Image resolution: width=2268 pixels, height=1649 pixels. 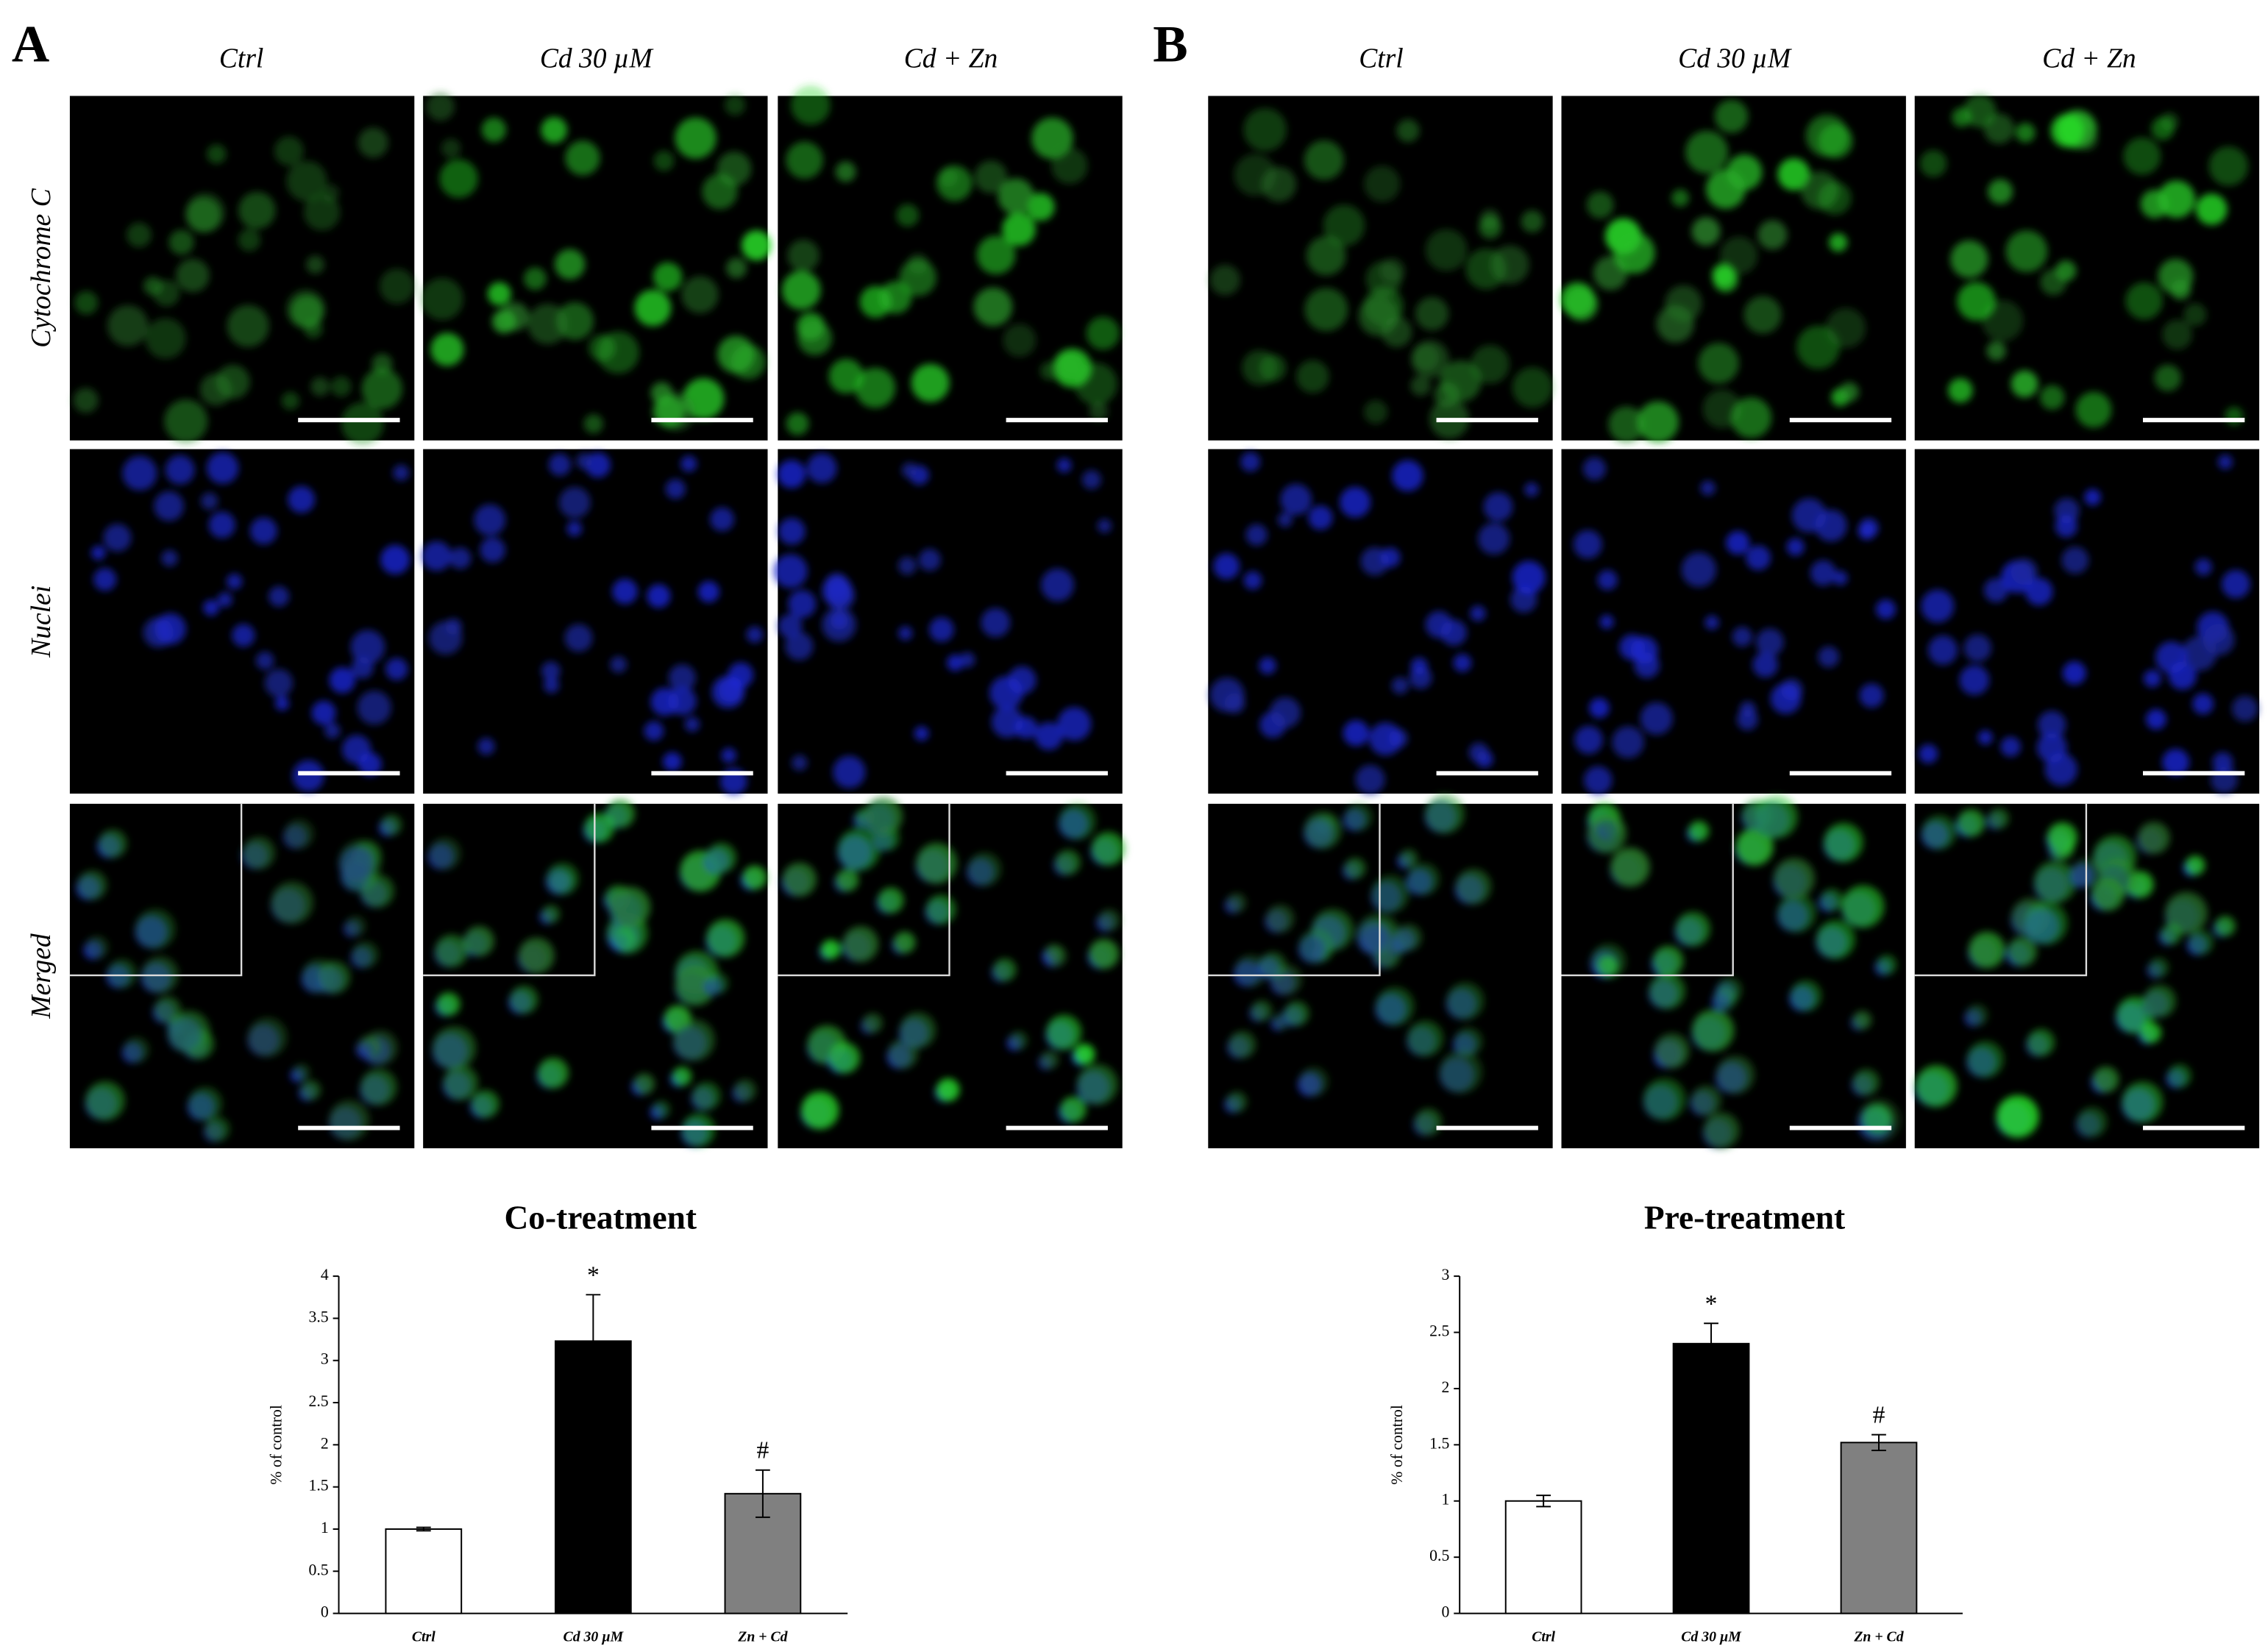 I want to click on y-tick-label: 0, so click(x=325, y=1612).